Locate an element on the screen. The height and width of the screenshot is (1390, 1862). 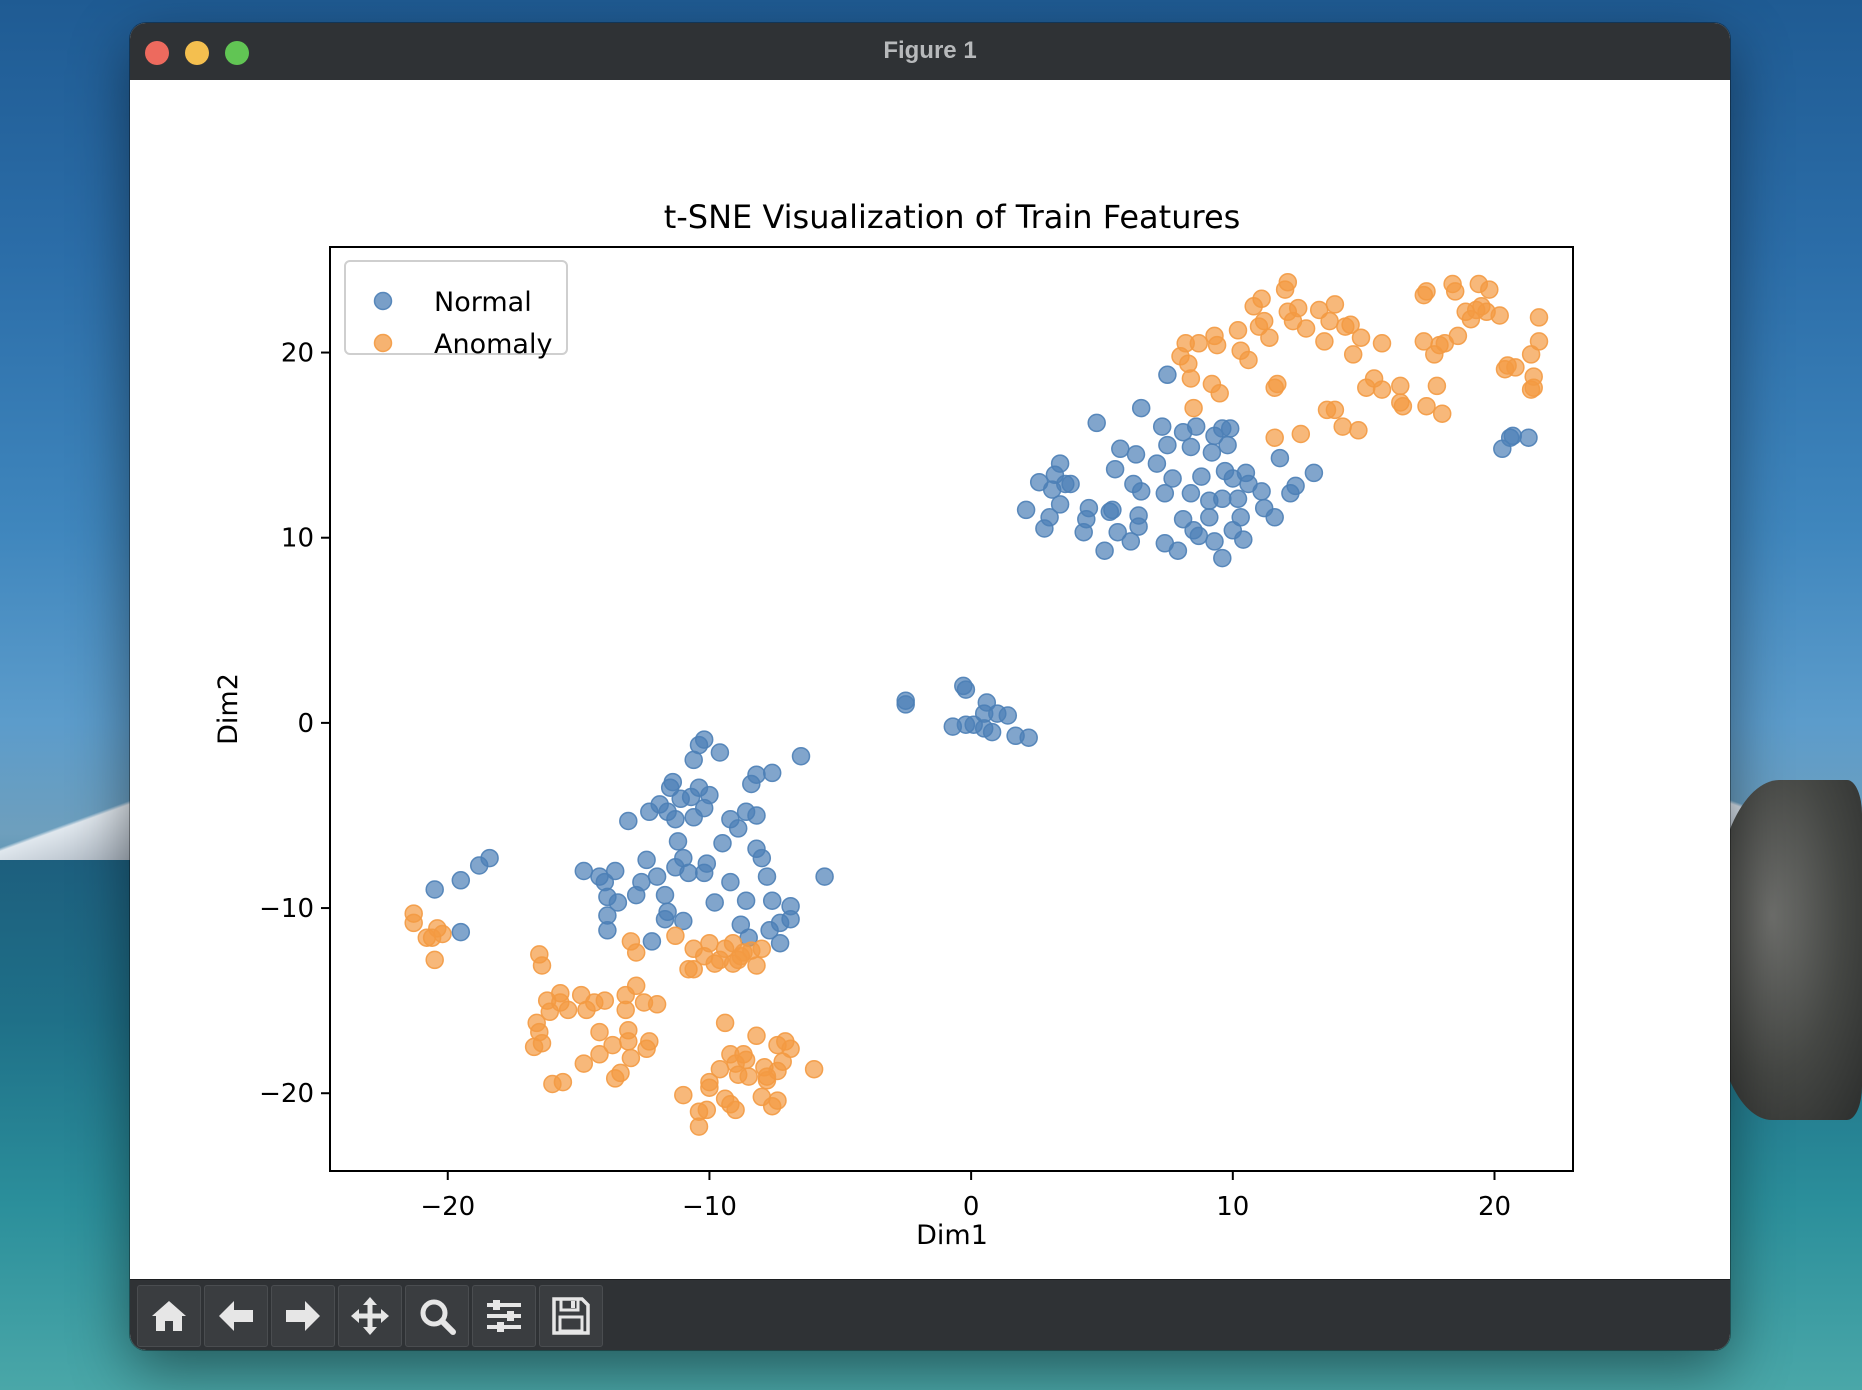
y-tick-label: 0 is located at coordinates (305, 724).